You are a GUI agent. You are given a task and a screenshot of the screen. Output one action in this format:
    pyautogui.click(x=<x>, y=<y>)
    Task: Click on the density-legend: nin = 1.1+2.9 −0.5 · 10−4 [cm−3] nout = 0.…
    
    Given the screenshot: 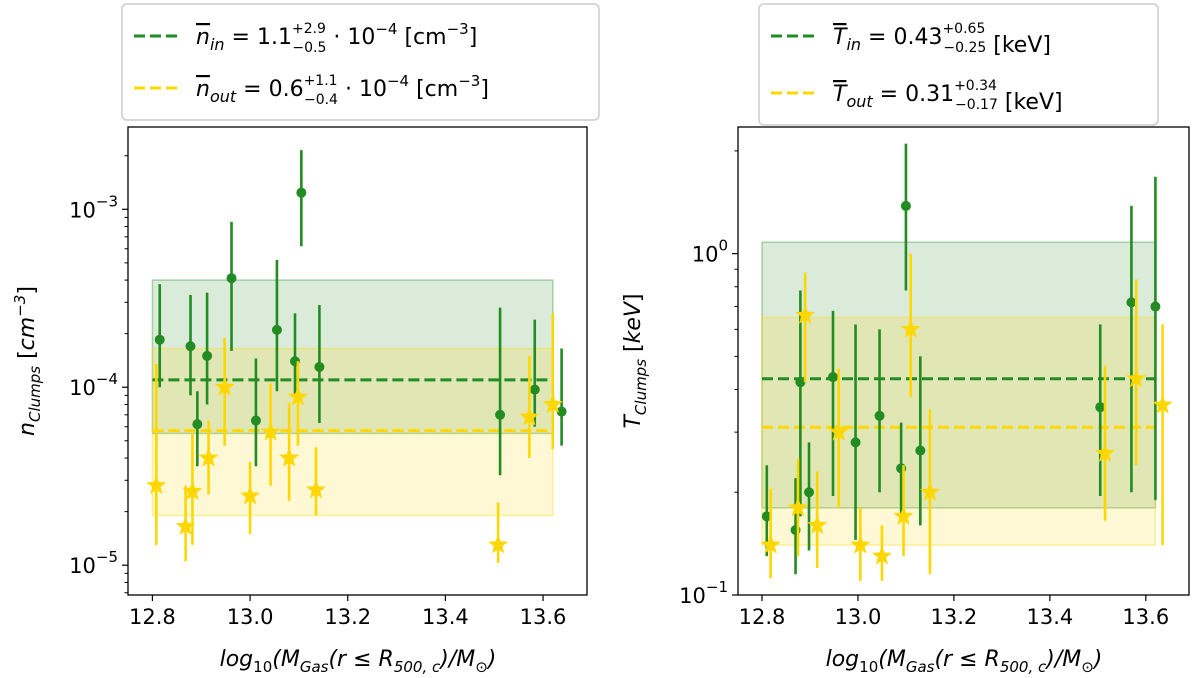 What is the action you would take?
    pyautogui.click(x=360, y=62)
    